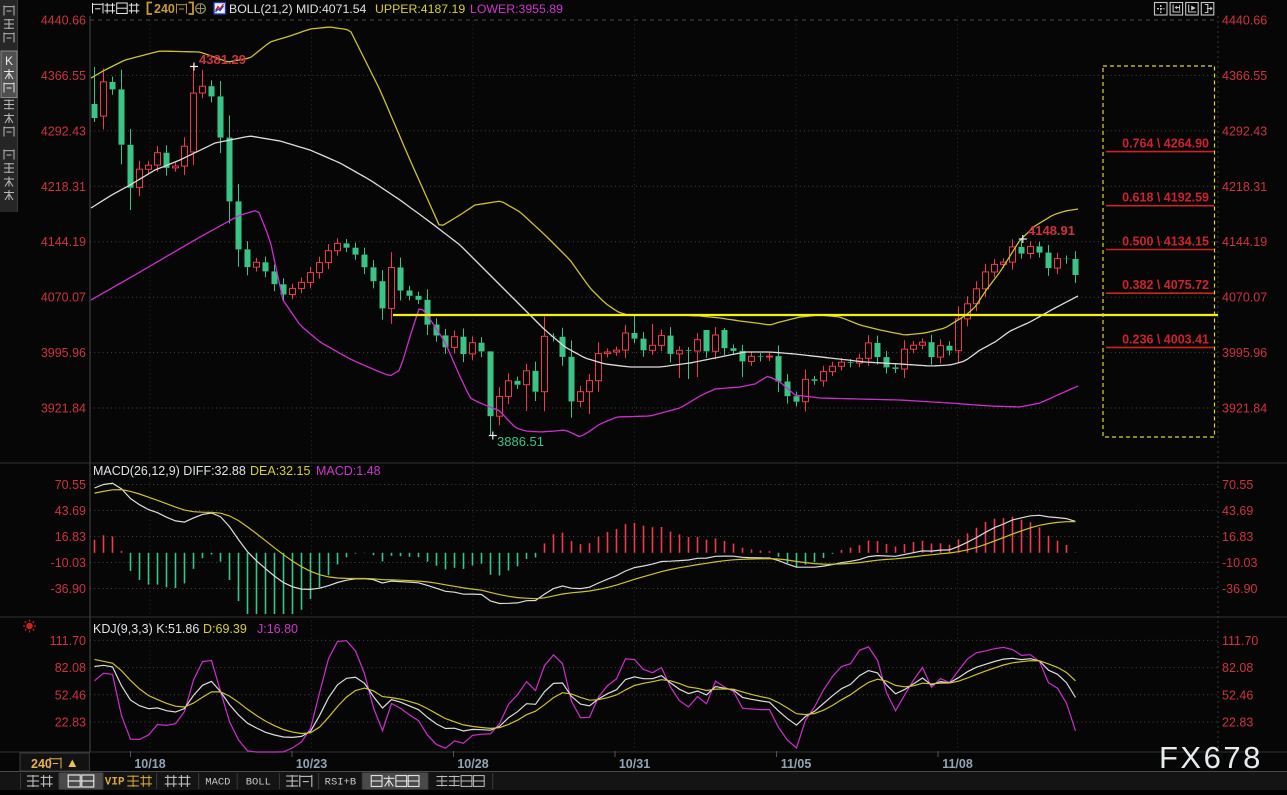  I want to click on svg-text: D:69.39, so click(225, 629).